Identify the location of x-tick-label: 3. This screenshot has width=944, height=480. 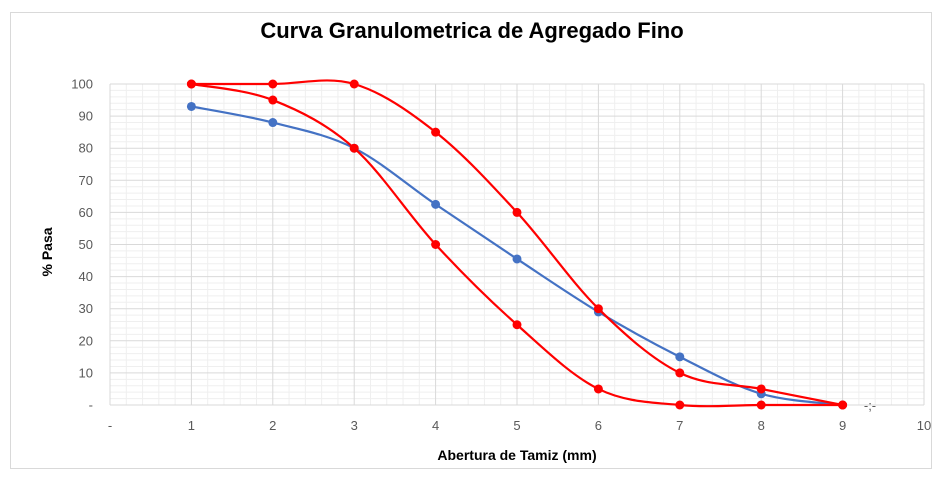
(354, 425).